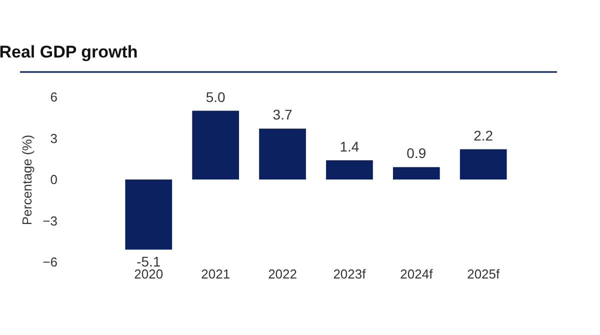  Describe the element at coordinates (54, 138) in the screenshot. I see `y-tick-label: 3` at that location.